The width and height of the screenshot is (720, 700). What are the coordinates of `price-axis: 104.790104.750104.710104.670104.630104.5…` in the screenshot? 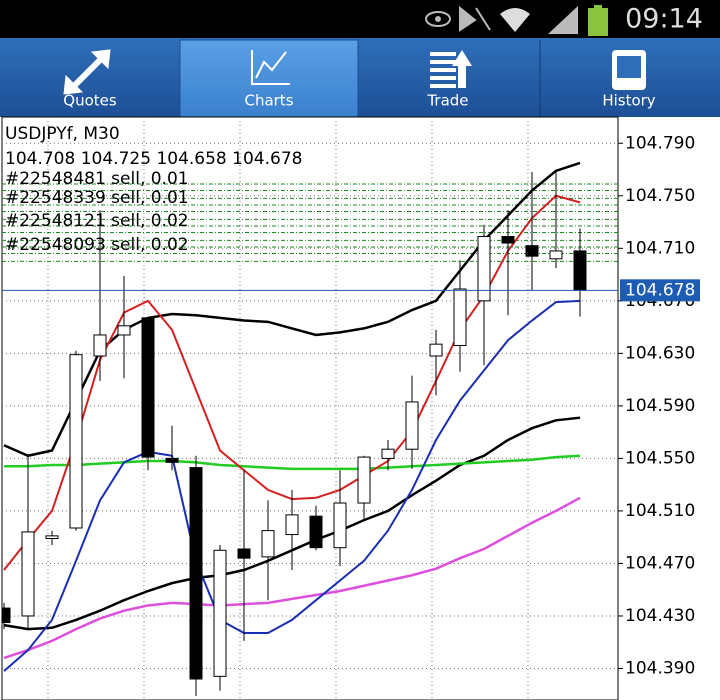 It's located at (659, 405).